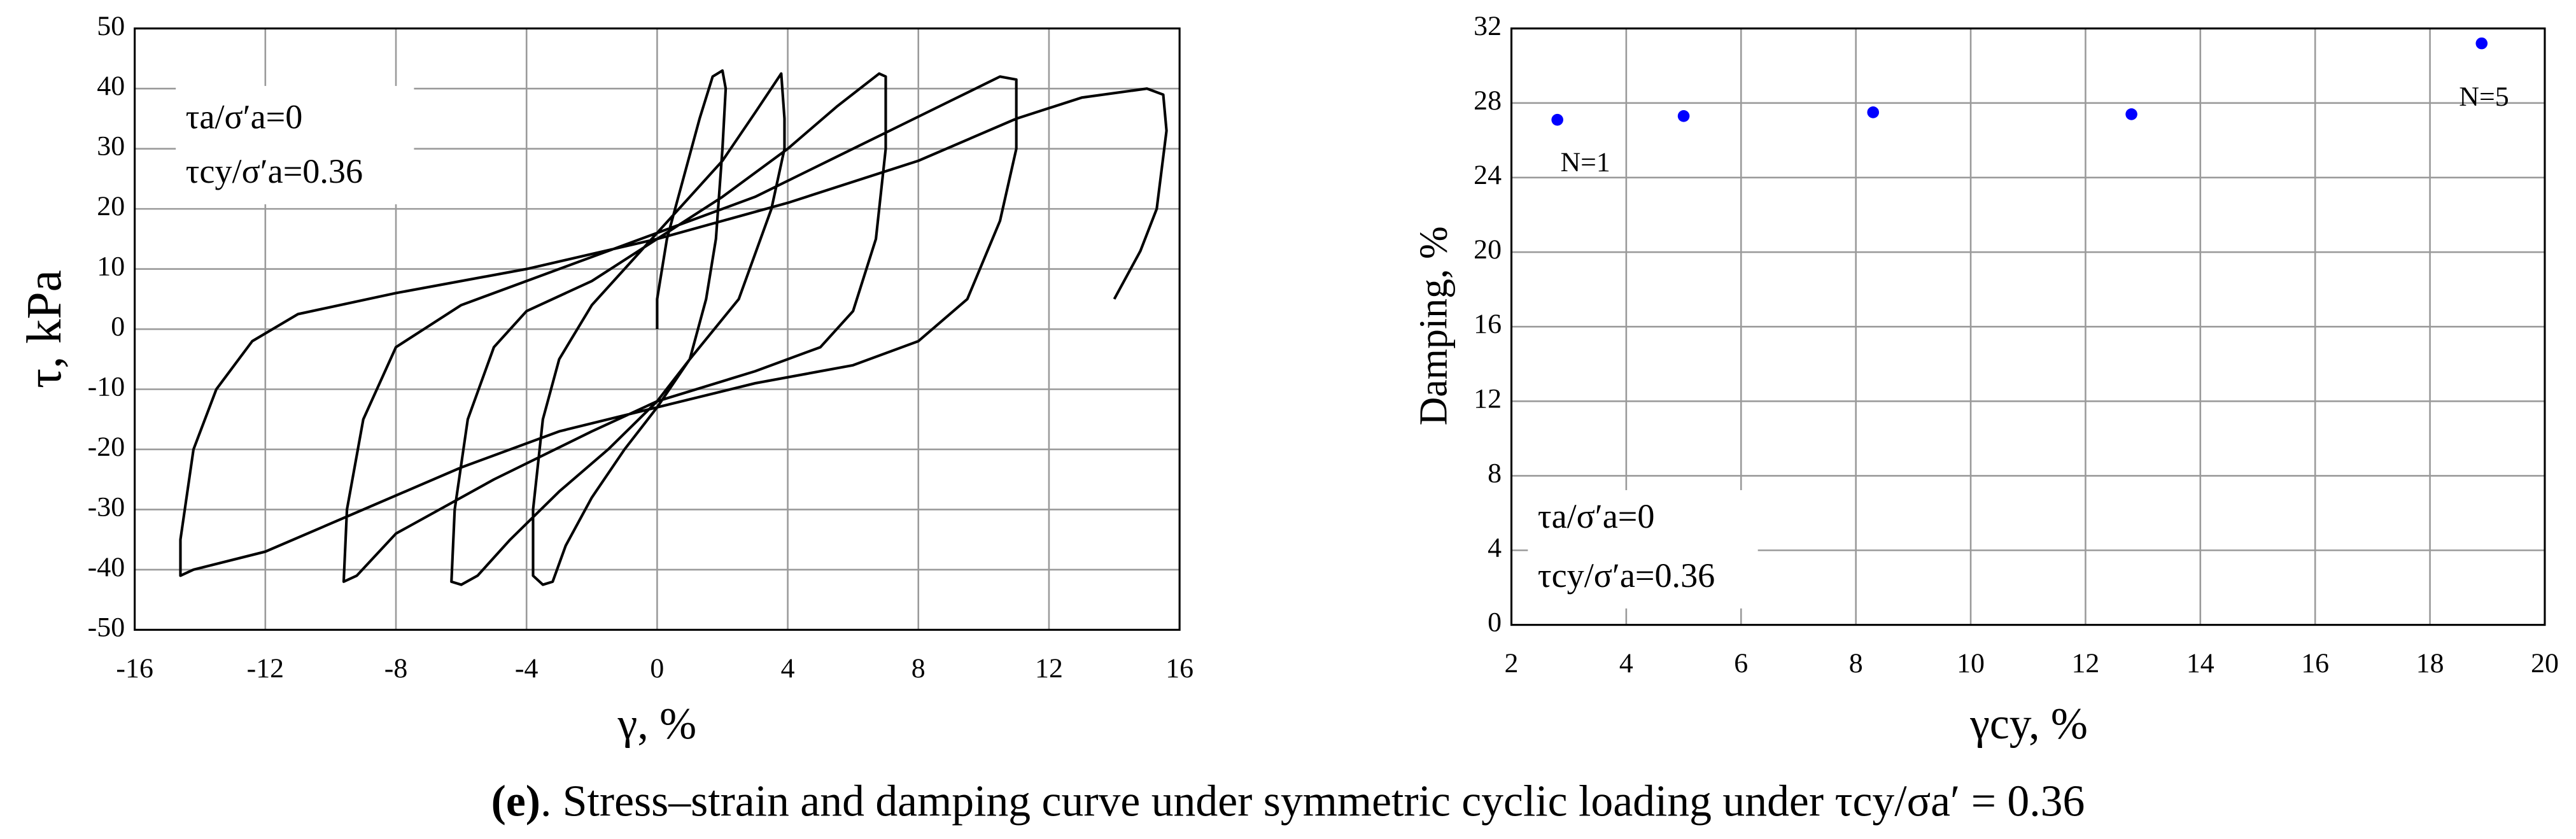 Image resolution: width=2576 pixels, height=839 pixels. What do you see at coordinates (107, 567) in the screenshot?
I see `y-tick-label: -40` at bounding box center [107, 567].